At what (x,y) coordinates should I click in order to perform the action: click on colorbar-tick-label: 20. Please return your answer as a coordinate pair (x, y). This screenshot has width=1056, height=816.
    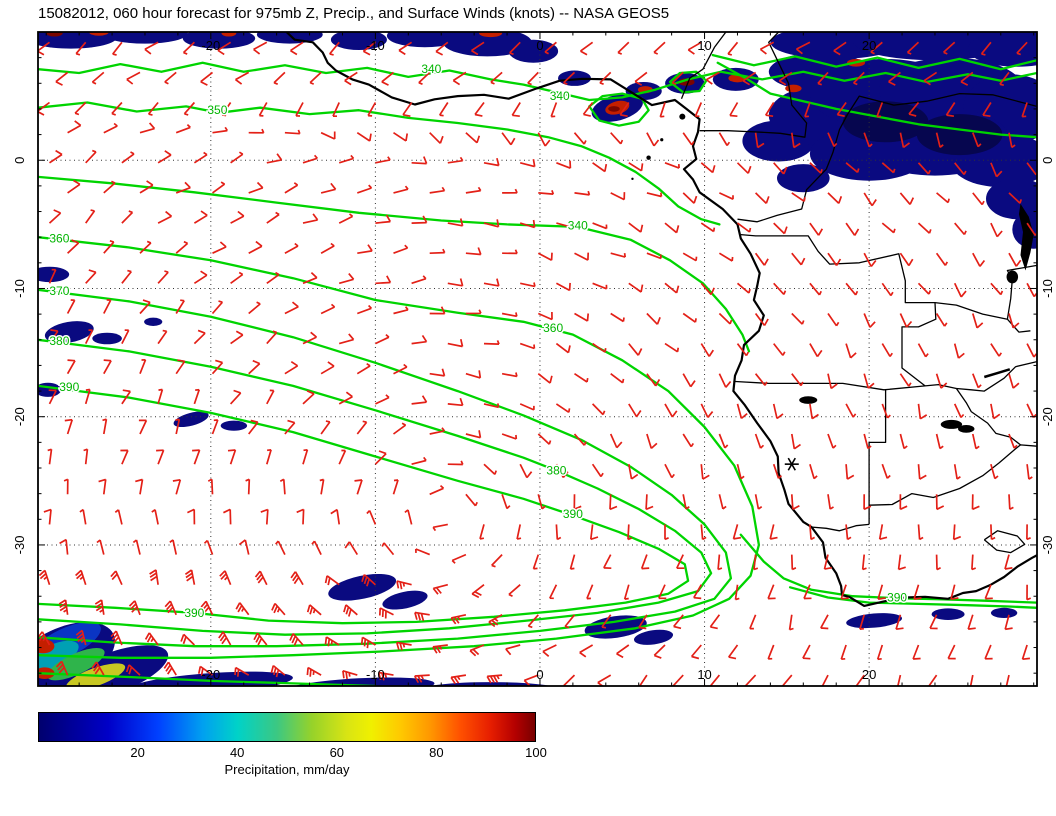
    Looking at the image, I should click on (137, 752).